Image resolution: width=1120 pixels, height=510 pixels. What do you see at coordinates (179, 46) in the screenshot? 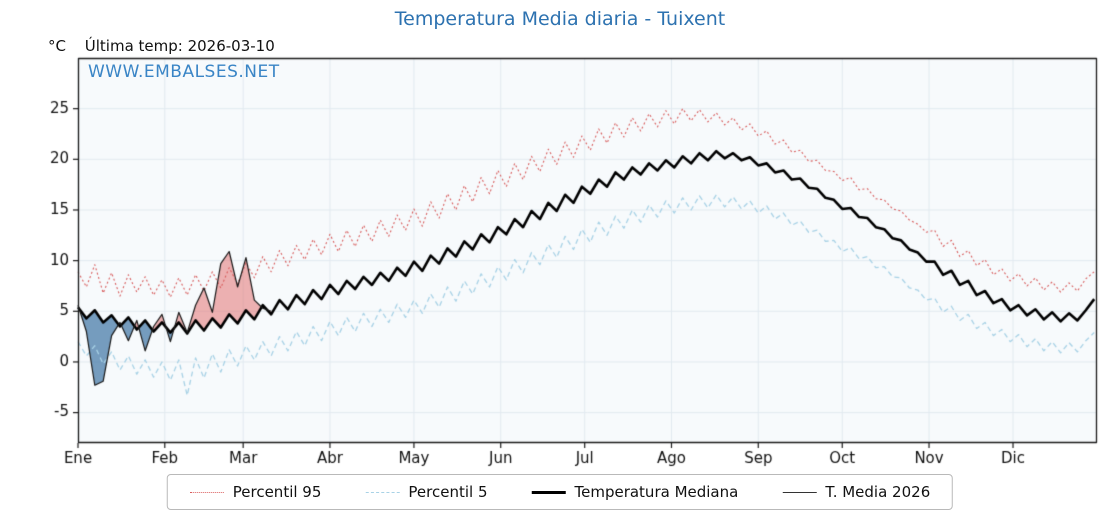
I see `last-temp-label: Última temp: 2026-03-10` at bounding box center [179, 46].